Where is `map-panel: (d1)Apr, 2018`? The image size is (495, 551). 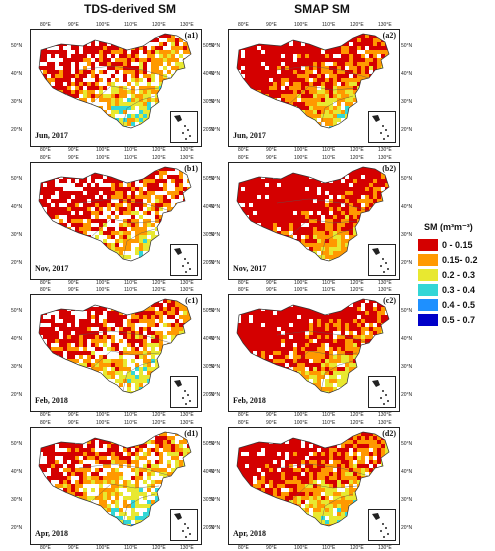 map-panel: (d1)Apr, 2018 is located at coordinates (116, 486).